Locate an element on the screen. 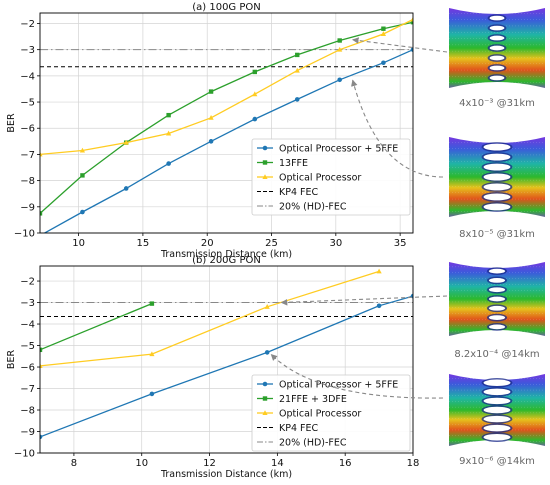  inset-caption: 4x10⁻³ @31km is located at coordinates (497, 103).